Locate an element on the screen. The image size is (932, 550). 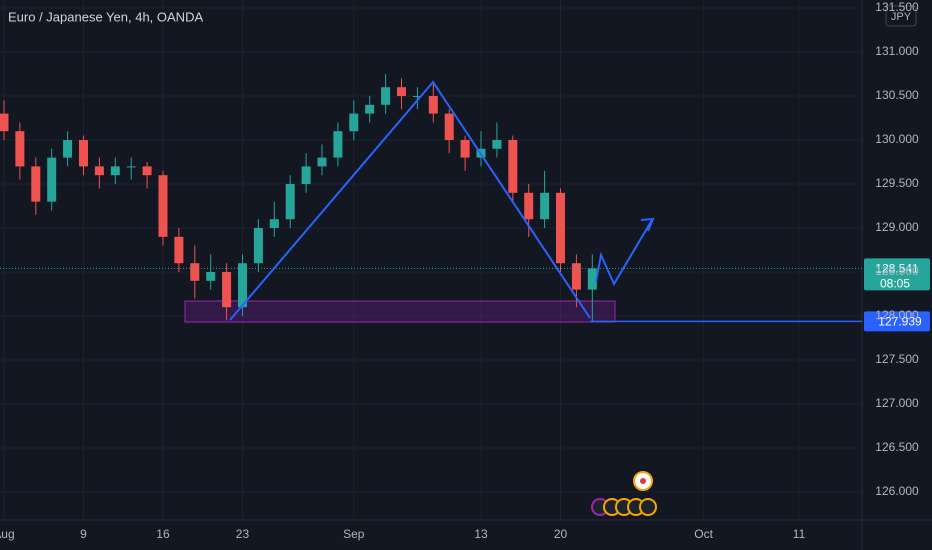
y-tick-label: 131.500 is located at coordinates (897, 7).